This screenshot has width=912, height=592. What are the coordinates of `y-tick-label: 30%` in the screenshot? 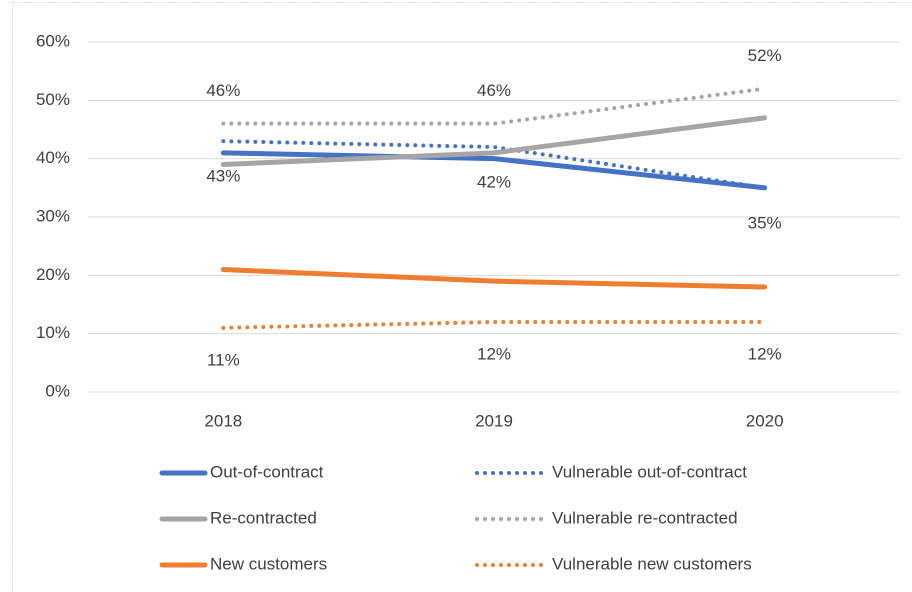 It's located at (53, 215).